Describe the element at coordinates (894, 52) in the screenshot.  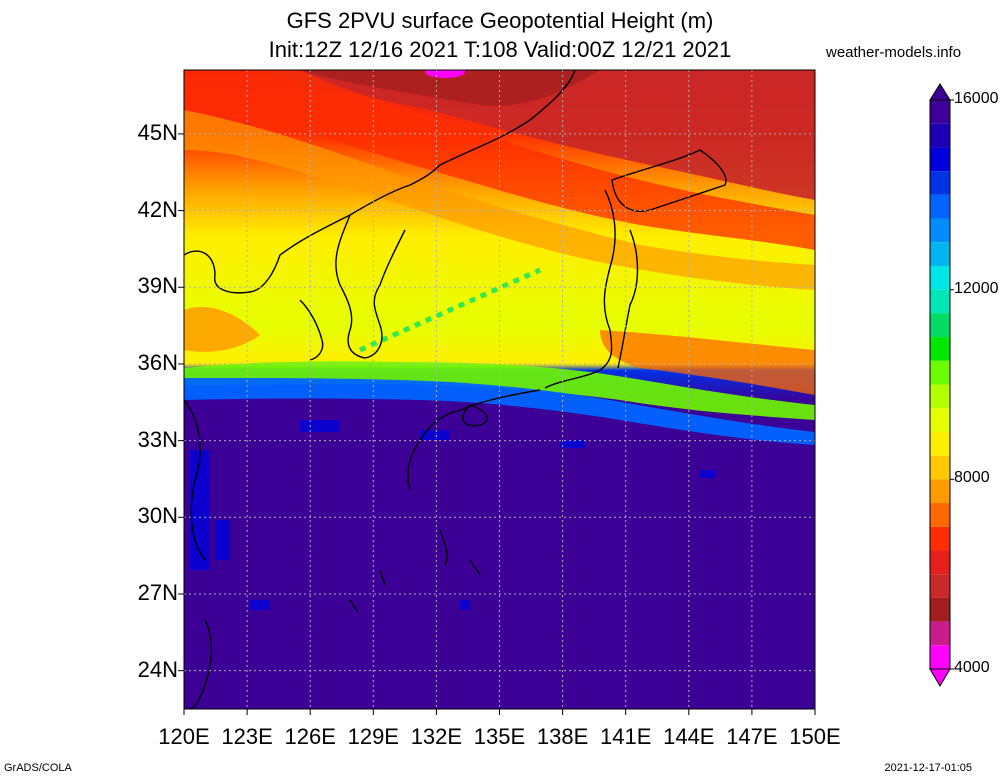
I see `source-label: weather-models.info` at that location.